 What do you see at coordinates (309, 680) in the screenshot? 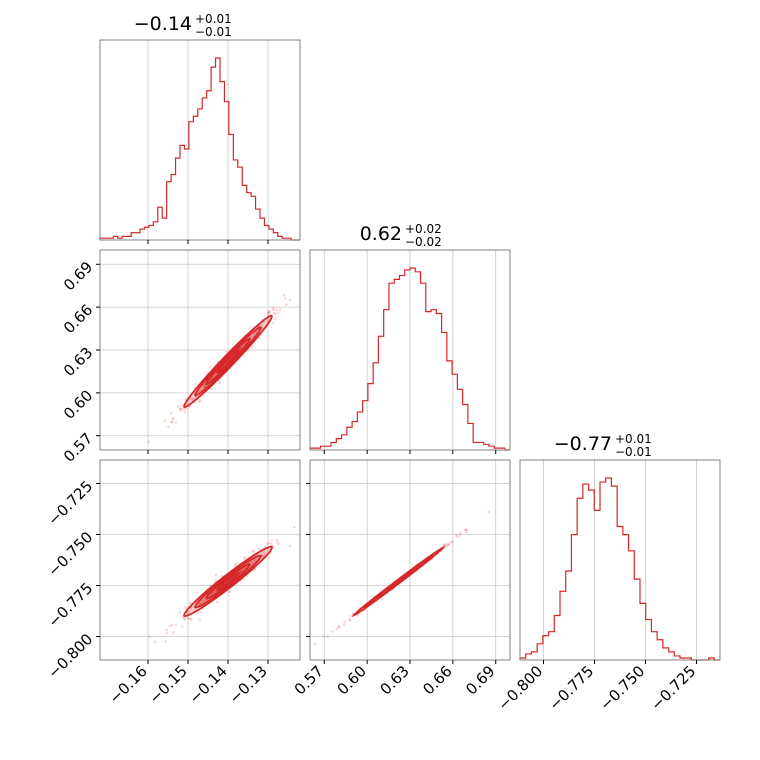
I see `x-tick-label-param1: 0.57` at bounding box center [309, 680].